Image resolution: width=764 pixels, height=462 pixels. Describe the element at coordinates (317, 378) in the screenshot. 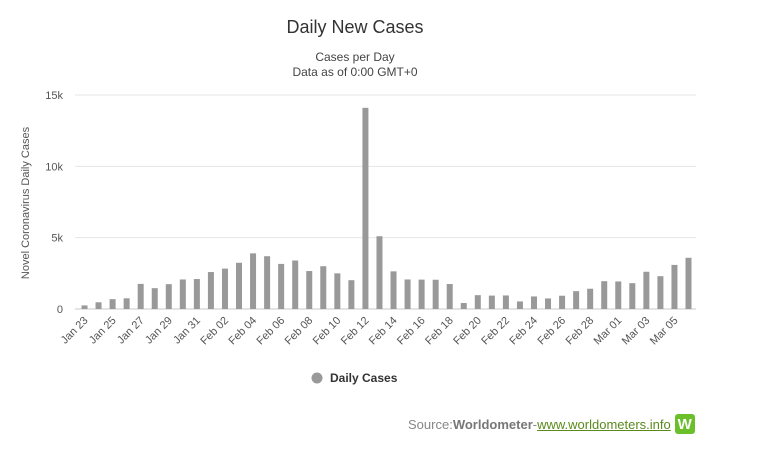

I see `legend-marker` at that location.